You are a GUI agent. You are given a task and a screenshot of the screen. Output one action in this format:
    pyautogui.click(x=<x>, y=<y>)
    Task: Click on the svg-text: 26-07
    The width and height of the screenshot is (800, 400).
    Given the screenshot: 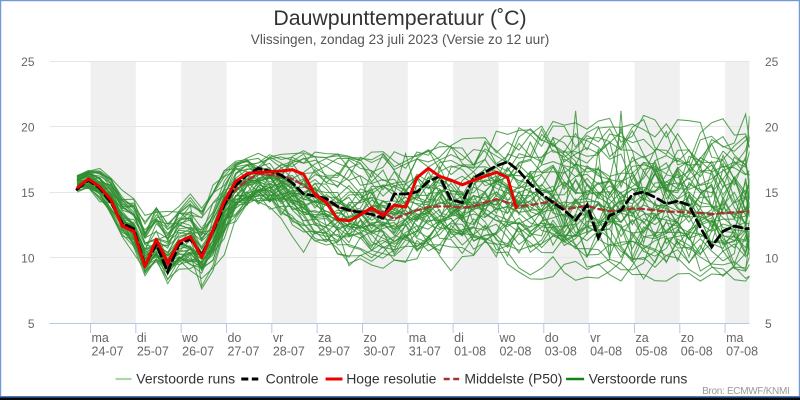 What is the action you would take?
    pyautogui.click(x=198, y=352)
    